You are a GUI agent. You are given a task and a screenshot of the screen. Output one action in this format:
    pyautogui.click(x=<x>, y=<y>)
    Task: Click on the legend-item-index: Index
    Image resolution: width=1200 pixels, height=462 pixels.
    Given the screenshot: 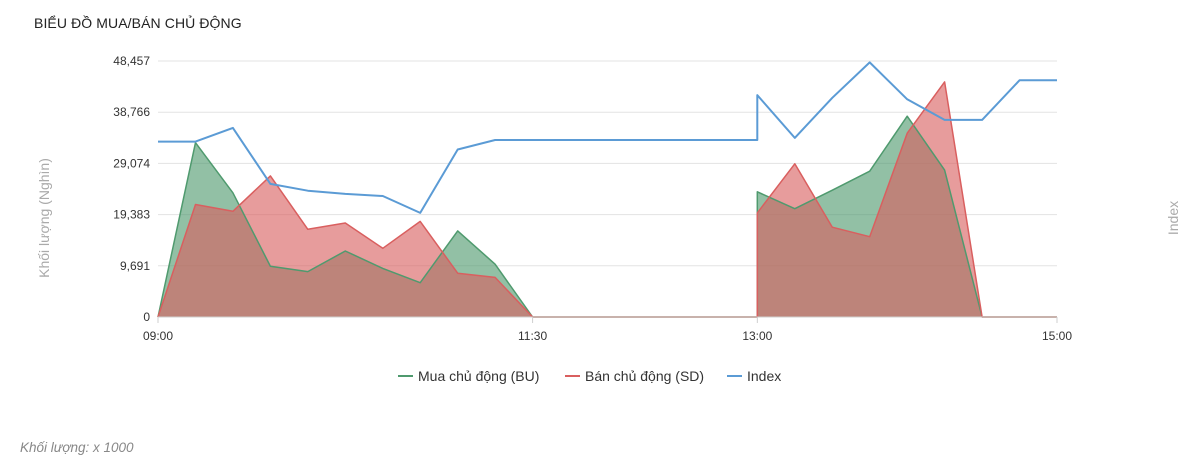 What is the action you would take?
    pyautogui.click(x=764, y=376)
    